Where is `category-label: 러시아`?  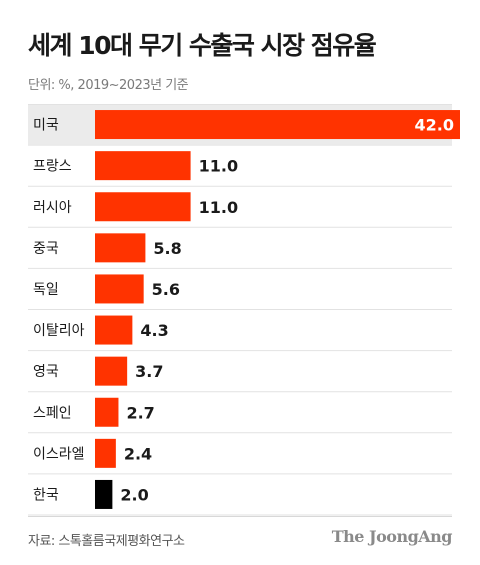 category-label: 러시아 is located at coordinates (52, 208).